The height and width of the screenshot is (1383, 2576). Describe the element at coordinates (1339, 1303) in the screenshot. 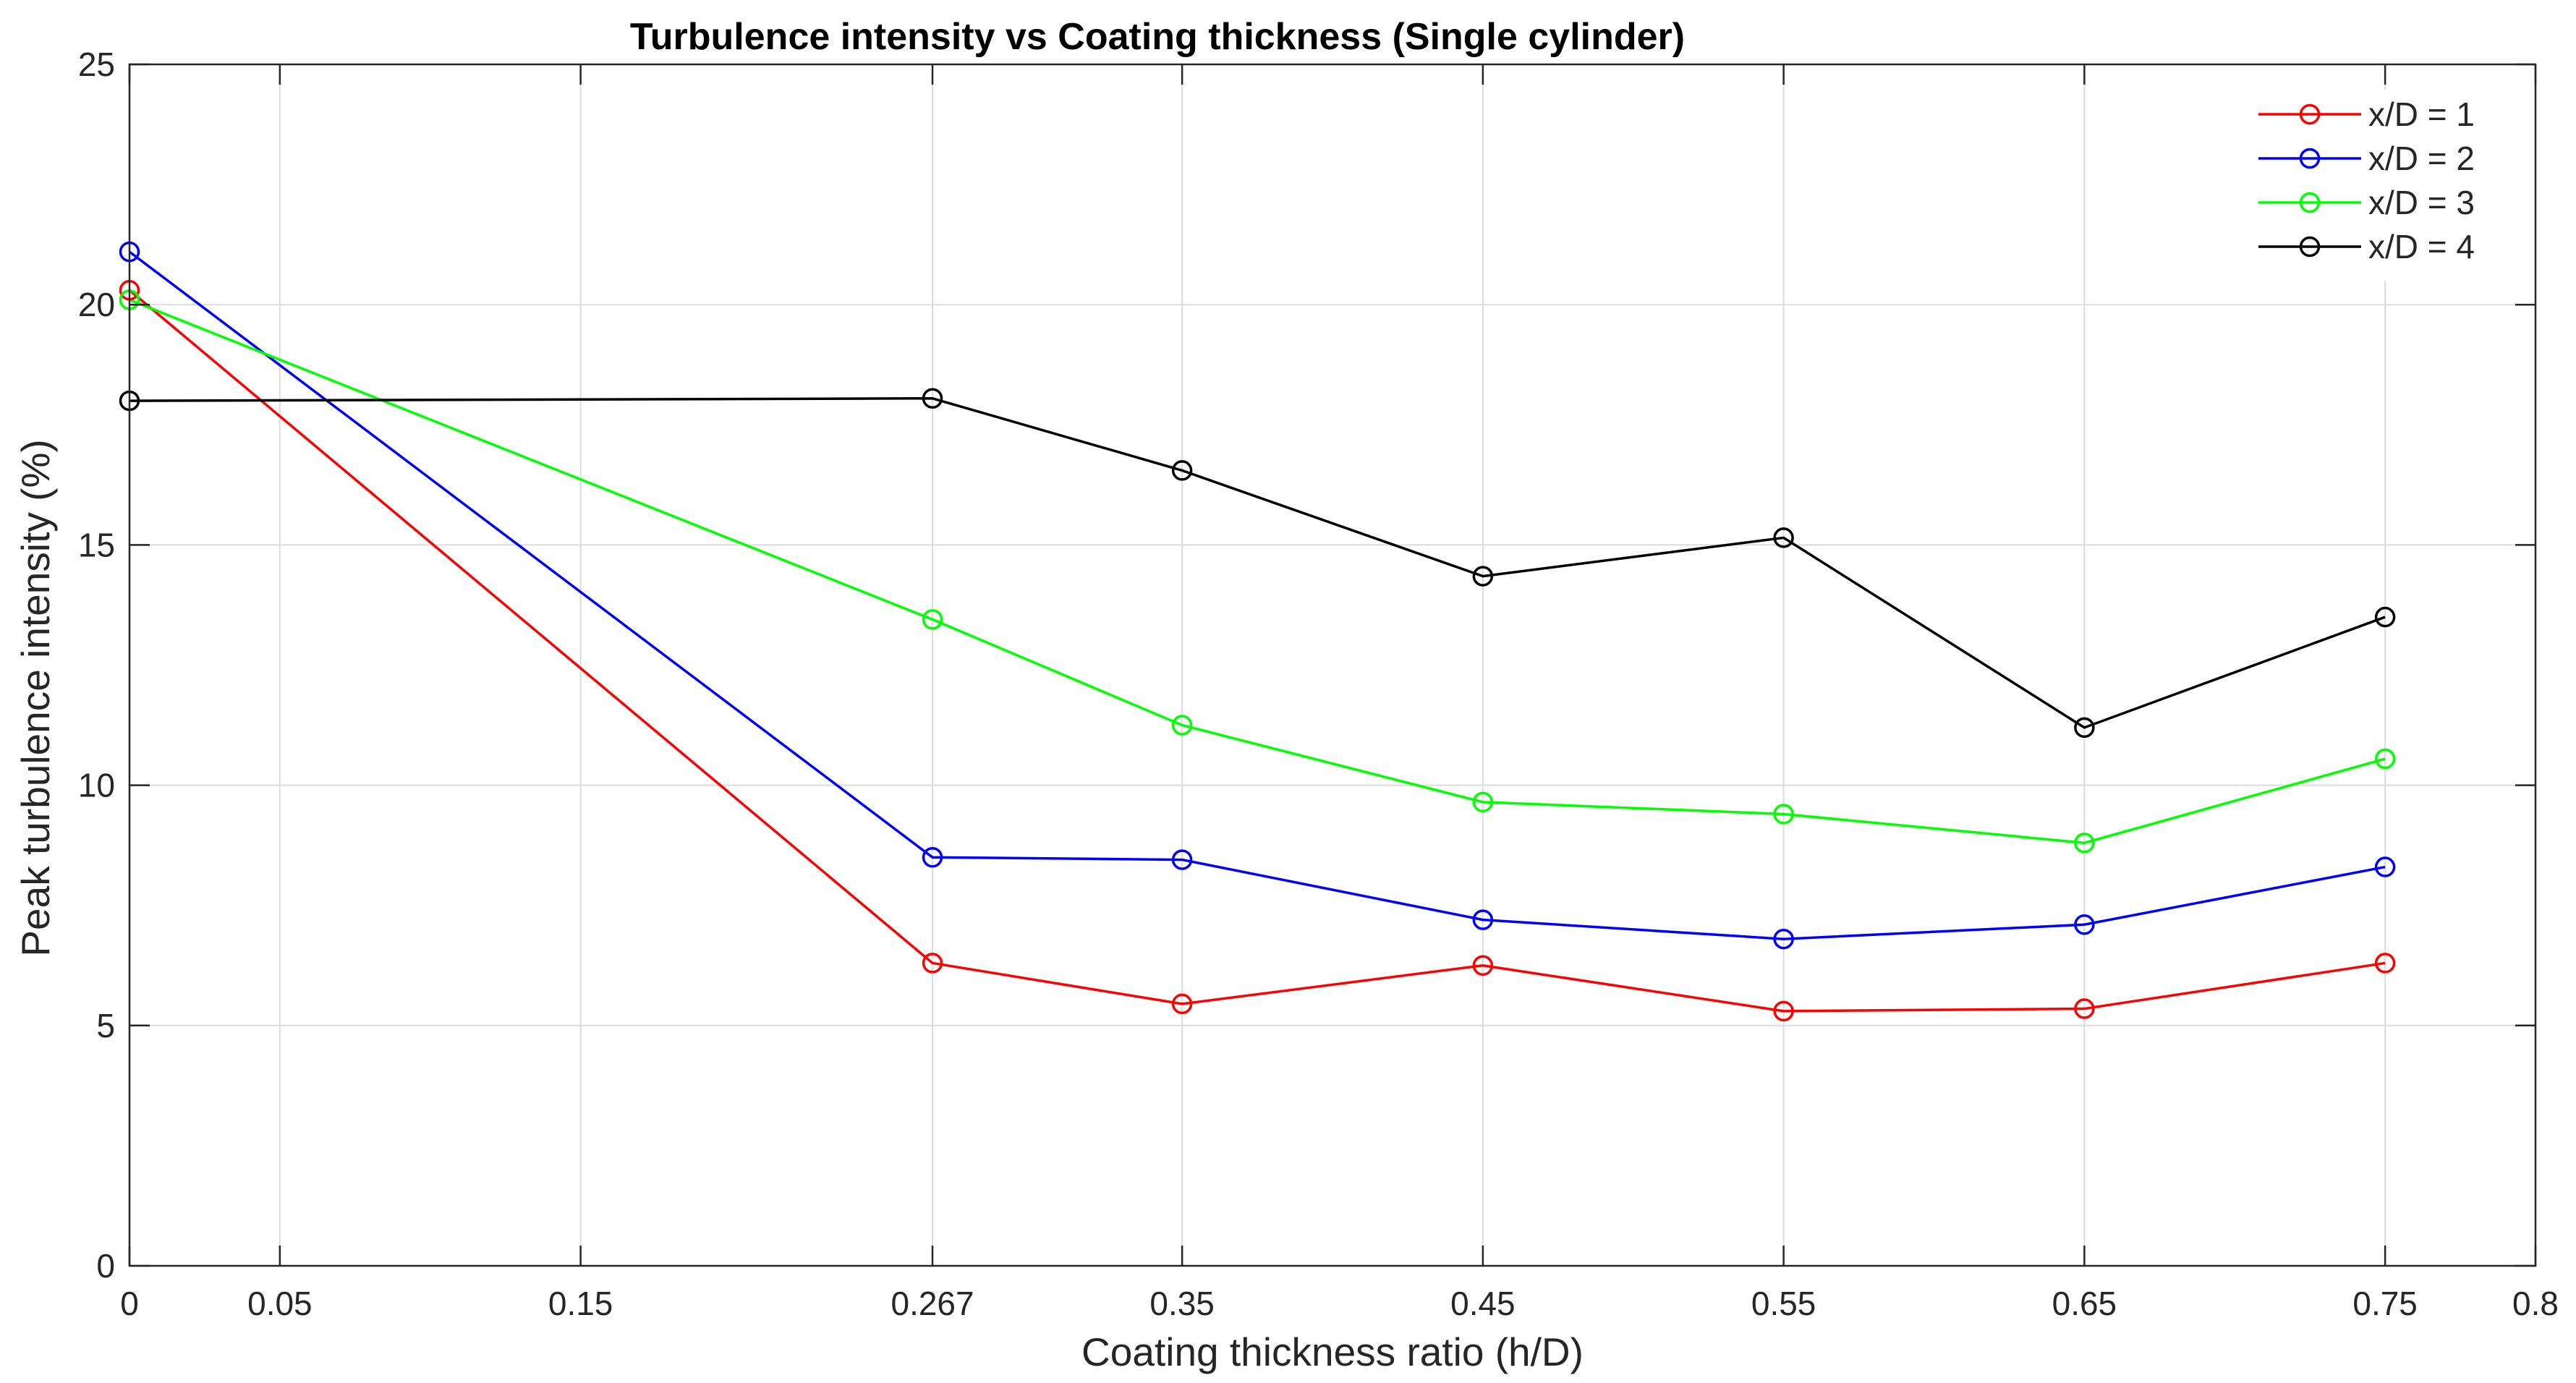

I see `x-tick-labels: 0 0.05 0.15 0.267 0.35 0.45 0.55 0.65 0.75 0.8` at that location.